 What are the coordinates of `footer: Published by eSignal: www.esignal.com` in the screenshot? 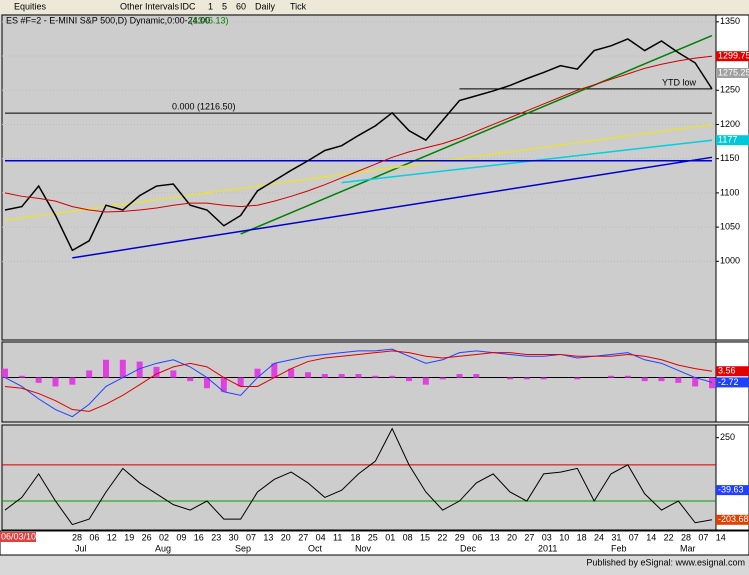 It's located at (665, 562).